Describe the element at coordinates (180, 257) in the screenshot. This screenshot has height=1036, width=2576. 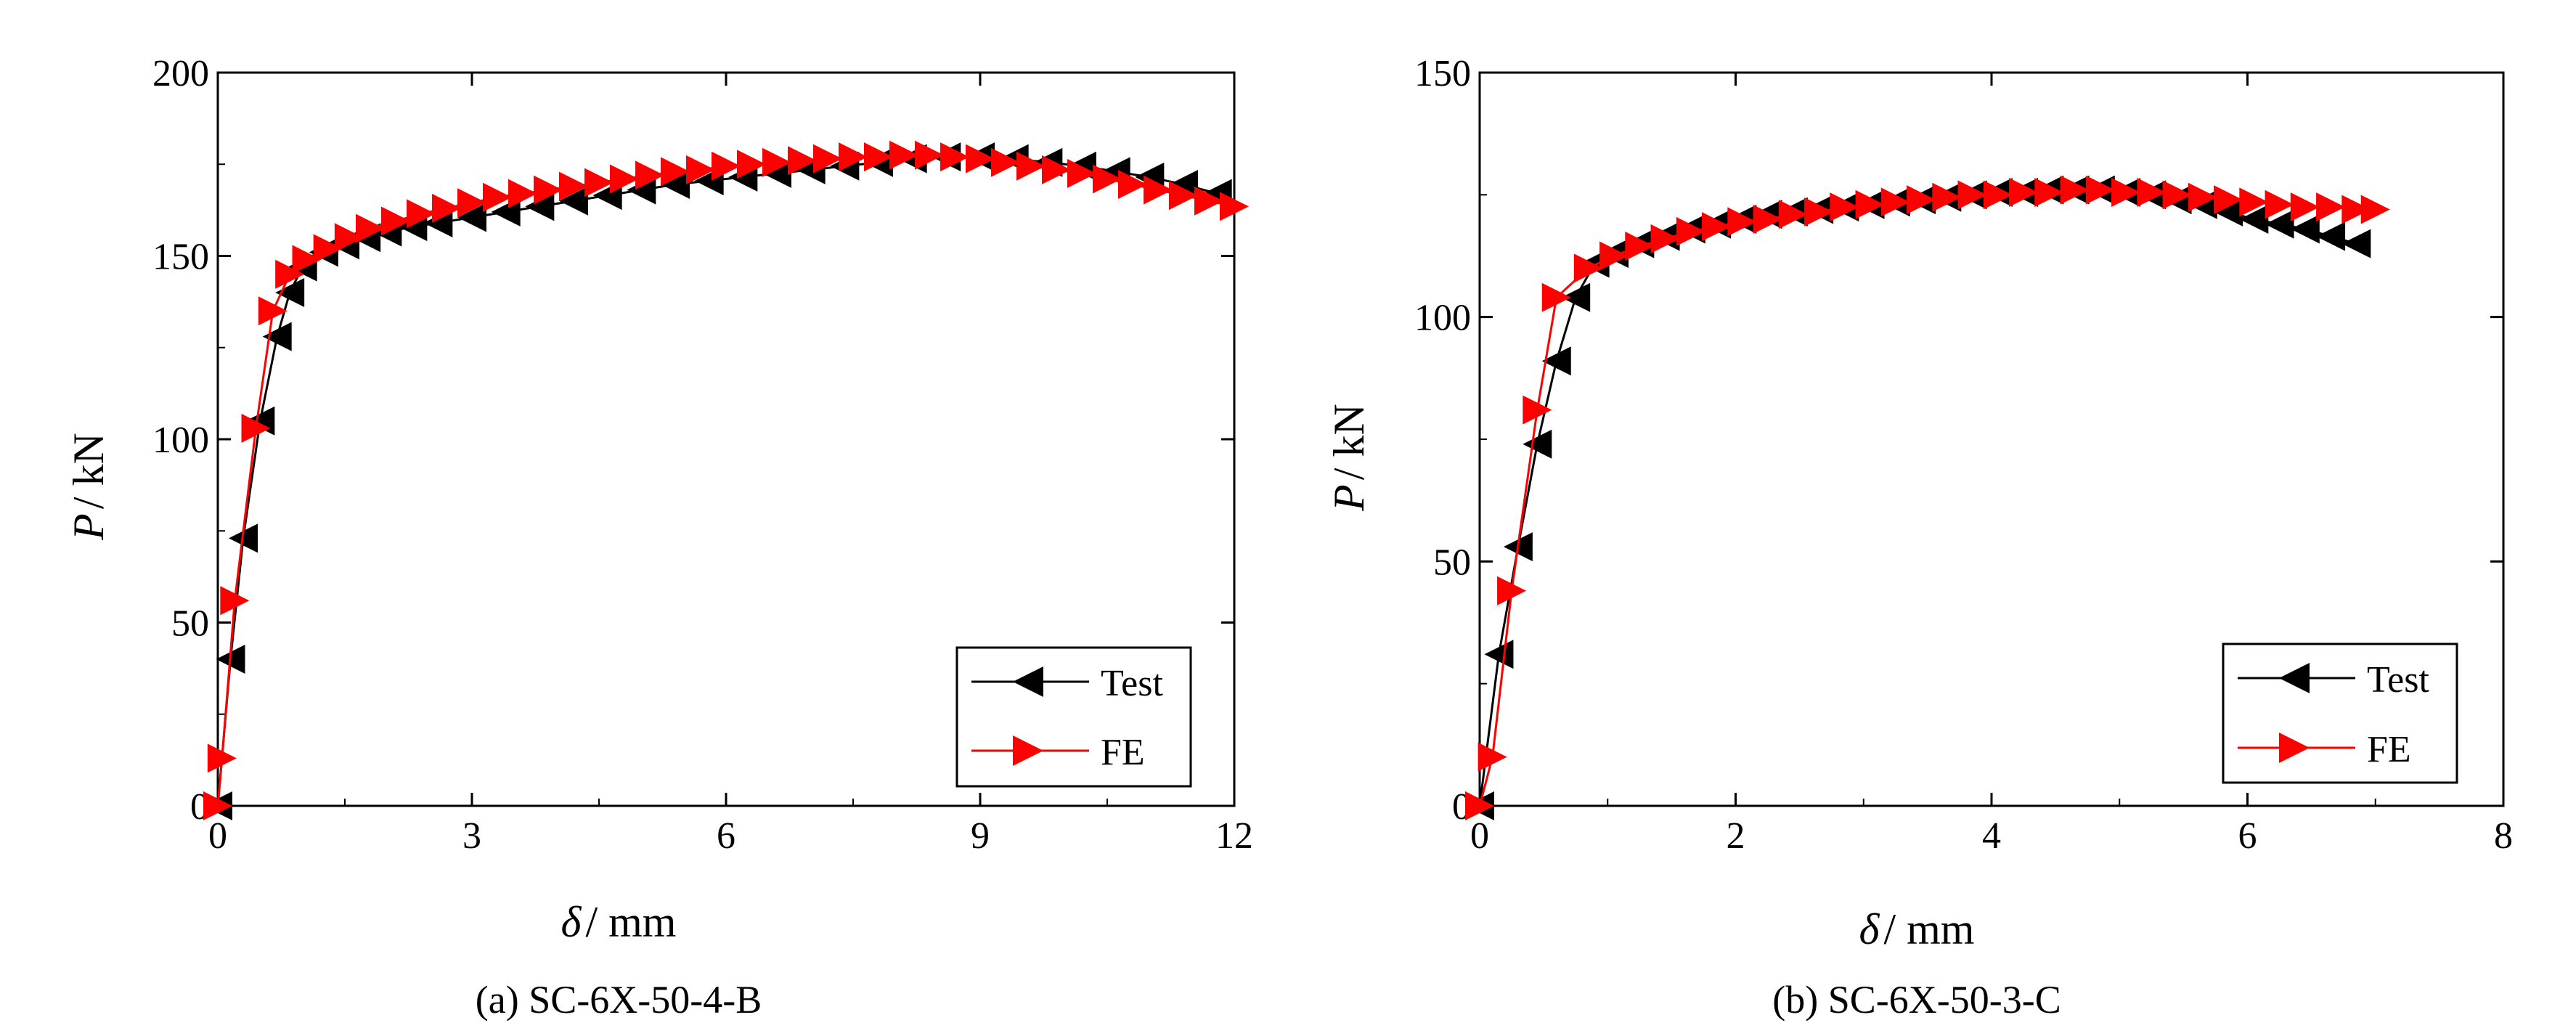
I see `y-tick-label-a: 150` at that location.